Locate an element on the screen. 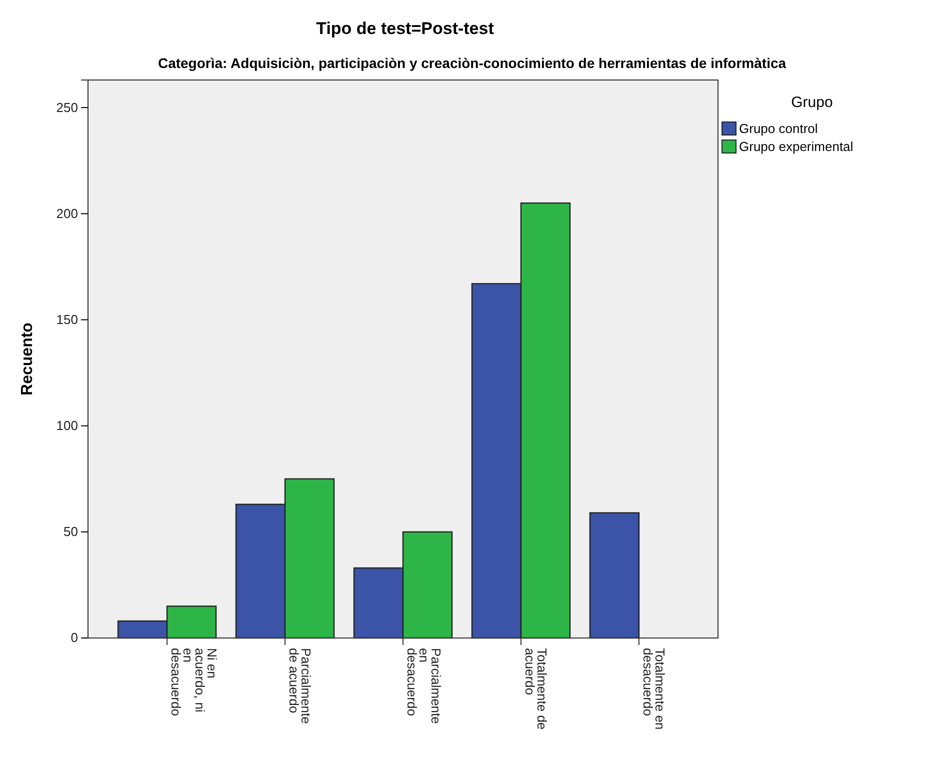 The height and width of the screenshot is (757, 945). y-tick-label: 250 is located at coordinates (67, 107).